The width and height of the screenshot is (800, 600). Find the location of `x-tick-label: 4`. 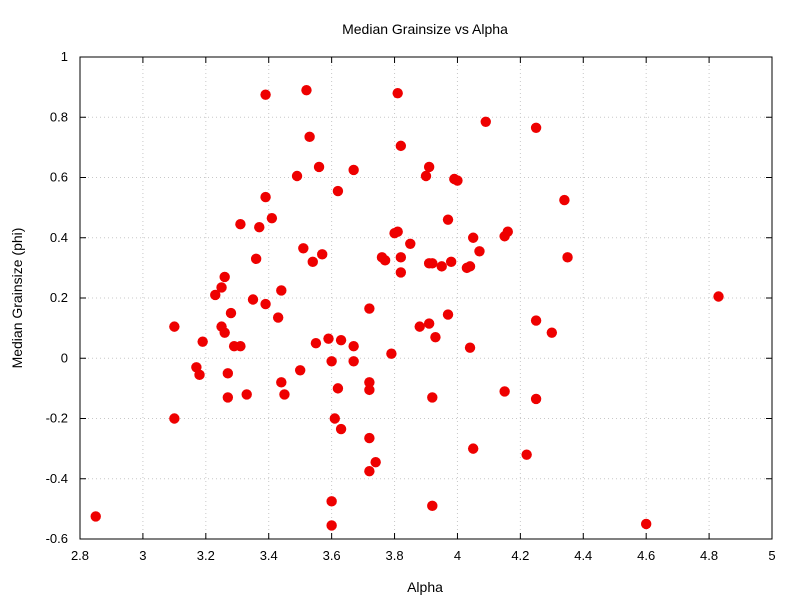

x-tick-label: 4 is located at coordinates (457, 555).